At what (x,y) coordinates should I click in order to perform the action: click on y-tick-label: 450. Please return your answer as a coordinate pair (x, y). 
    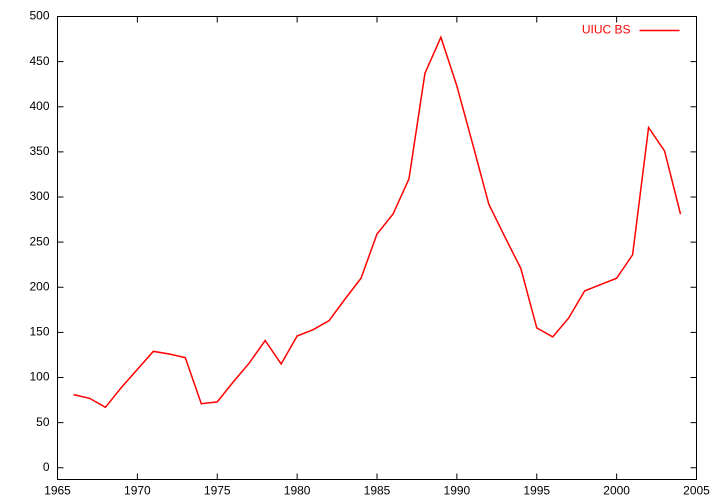
    Looking at the image, I should click on (39, 61).